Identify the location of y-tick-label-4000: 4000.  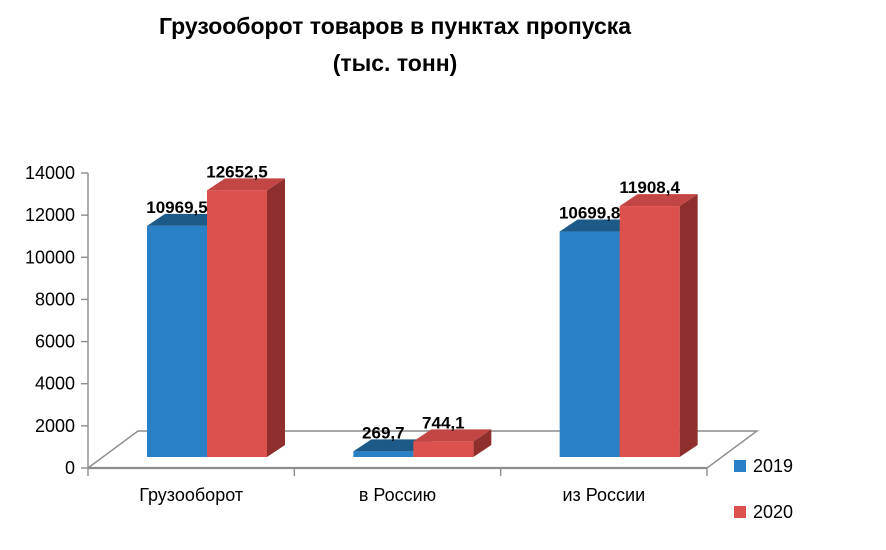
(55, 384).